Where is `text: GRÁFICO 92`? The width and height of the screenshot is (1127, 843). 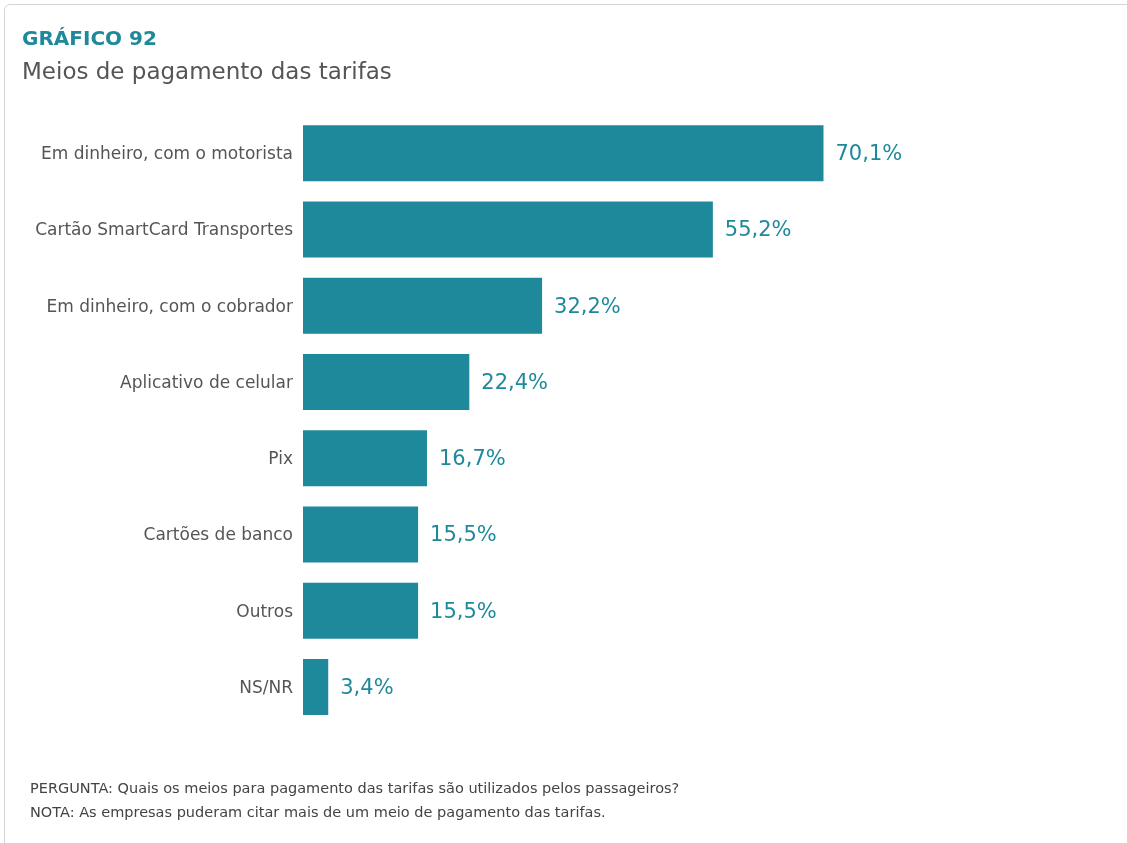
text: GRÁFICO 92 is located at coordinates (89, 38).